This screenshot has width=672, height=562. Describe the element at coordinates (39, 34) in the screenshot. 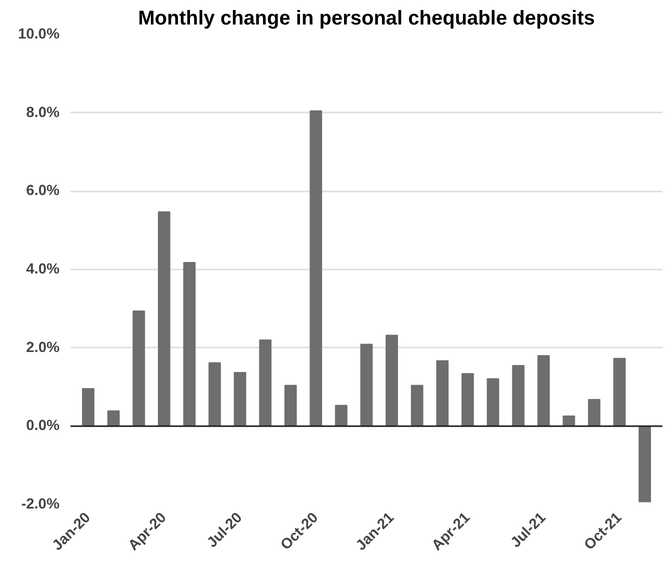

I see `y-tick-label: 10.0%` at that location.